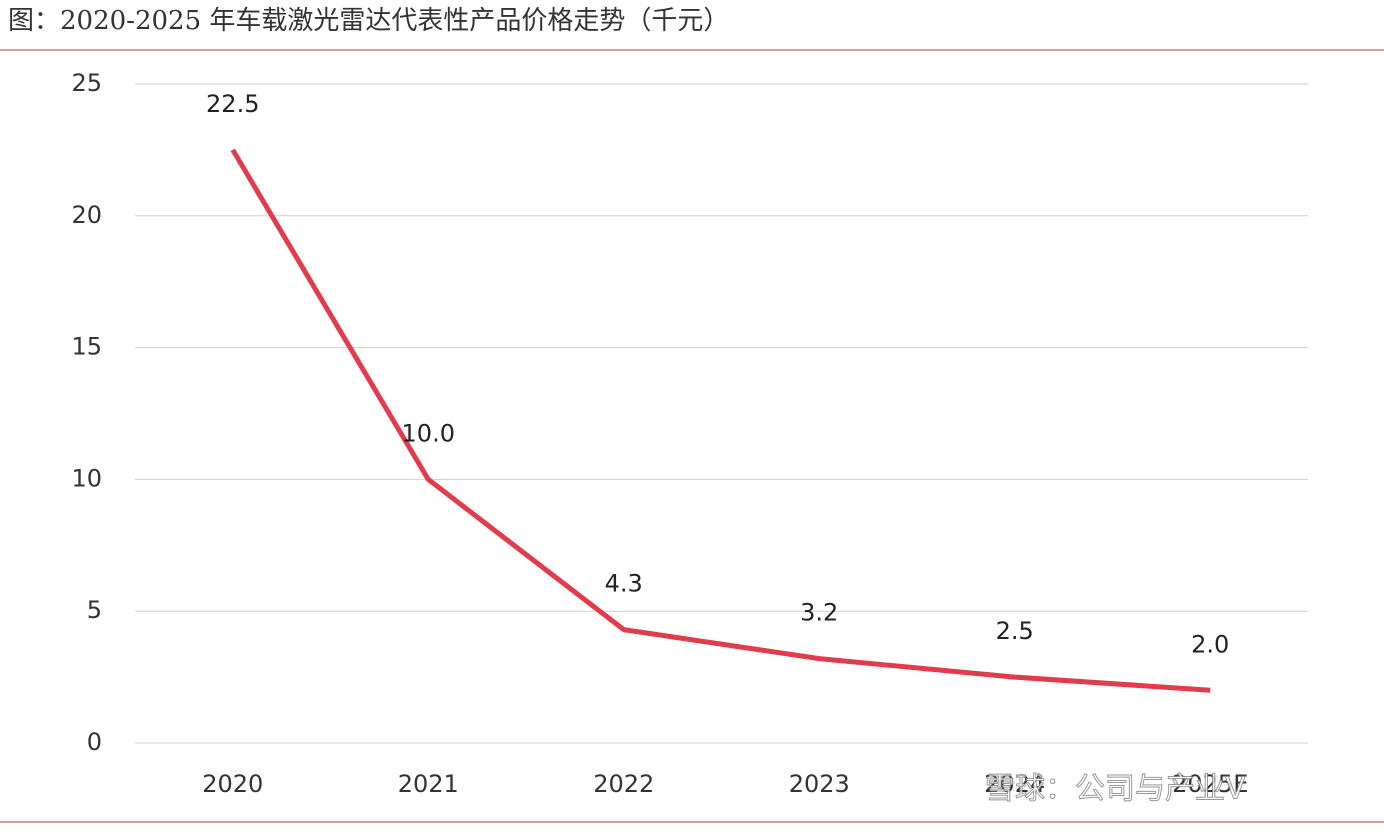  What do you see at coordinates (1014, 784) in the screenshot?
I see `x-tick-label: 2024` at bounding box center [1014, 784].